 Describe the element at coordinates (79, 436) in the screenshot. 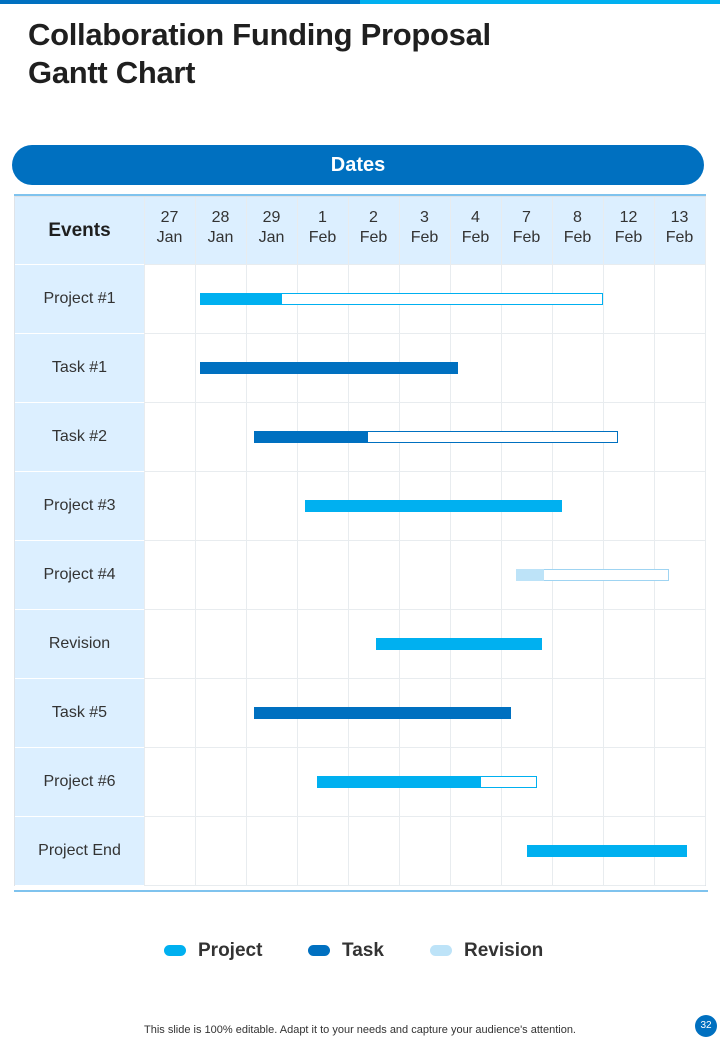

I see `row-label-task-2: Task #2` at that location.